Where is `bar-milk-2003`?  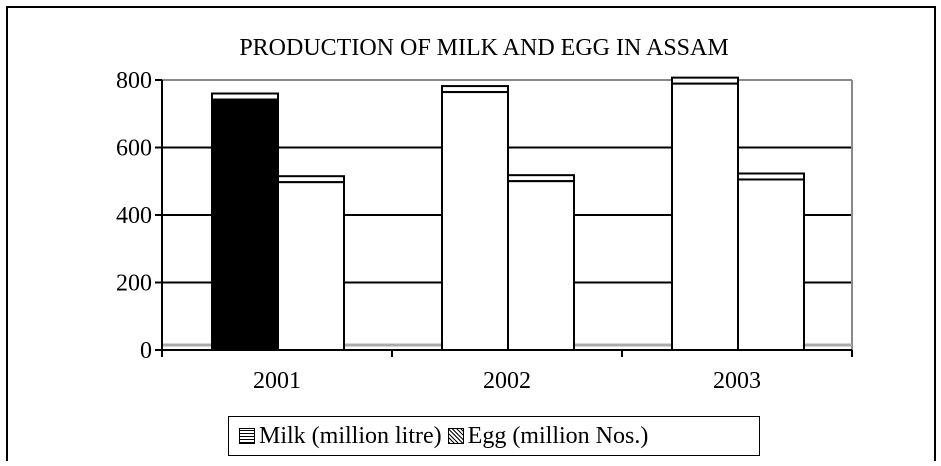
bar-milk-2003 is located at coordinates (705, 216).